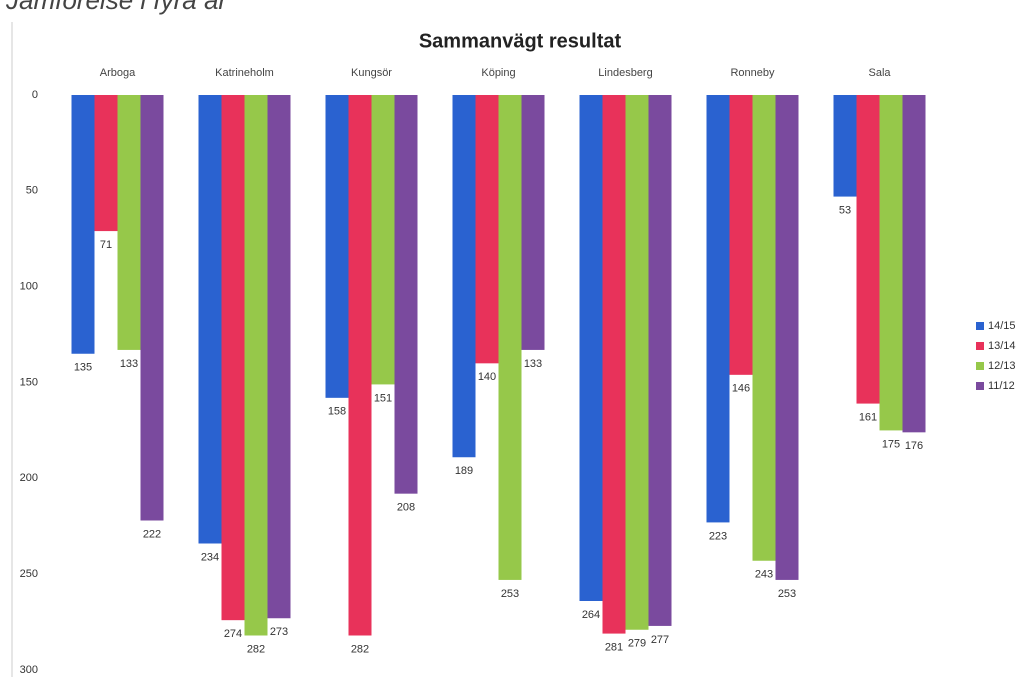 This screenshot has height=677, width=1024. What do you see at coordinates (614, 647) in the screenshot?
I see `data-label: 281` at bounding box center [614, 647].